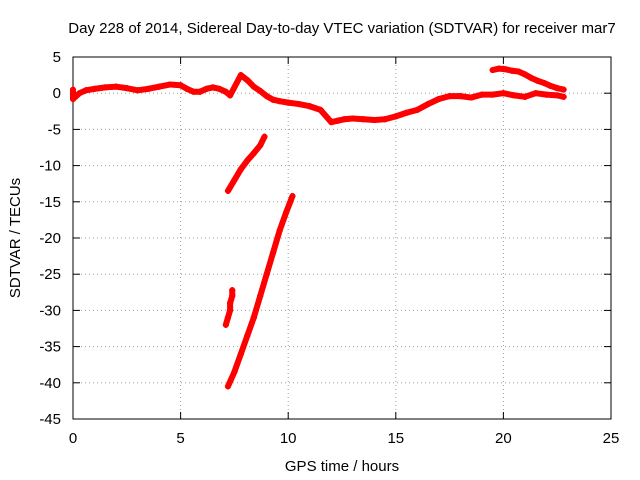  What do you see at coordinates (50, 383) in the screenshot?
I see `y-tick-label: -40` at bounding box center [50, 383].